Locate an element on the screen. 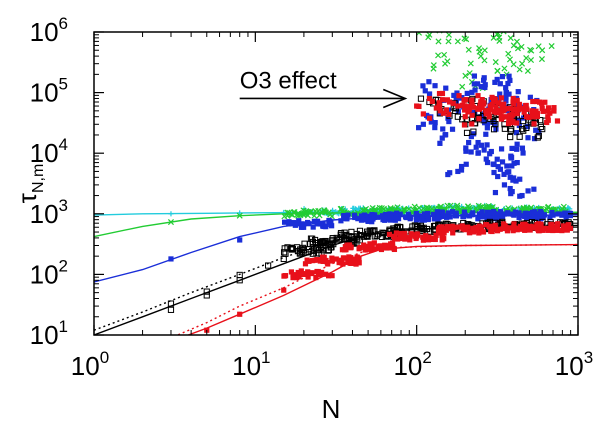 The image size is (603, 425). y-axis-label: τN,m is located at coordinates (29, 184).